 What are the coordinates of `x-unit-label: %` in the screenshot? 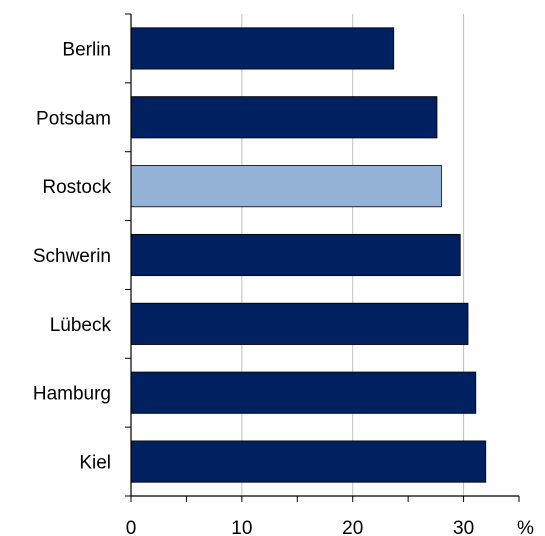 It's located at (525, 527).